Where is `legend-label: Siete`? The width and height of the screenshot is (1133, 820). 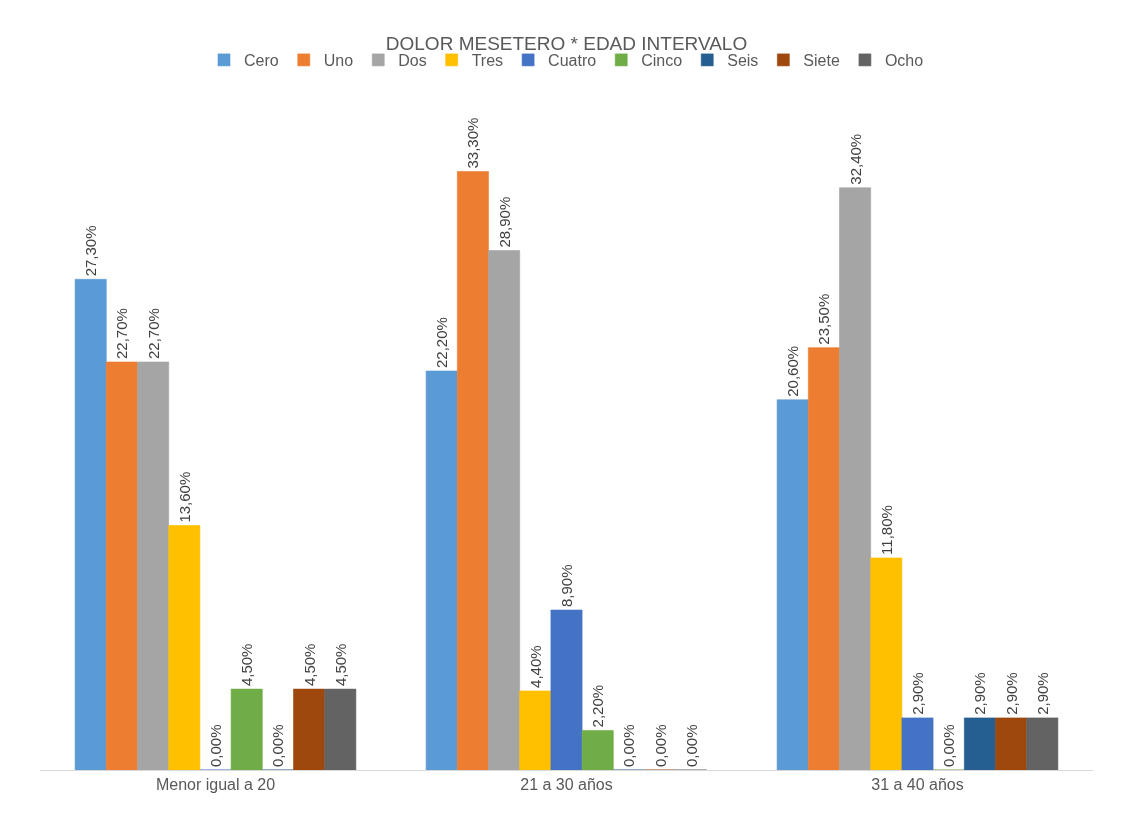
legend-label: Siete is located at coordinates (821, 61).